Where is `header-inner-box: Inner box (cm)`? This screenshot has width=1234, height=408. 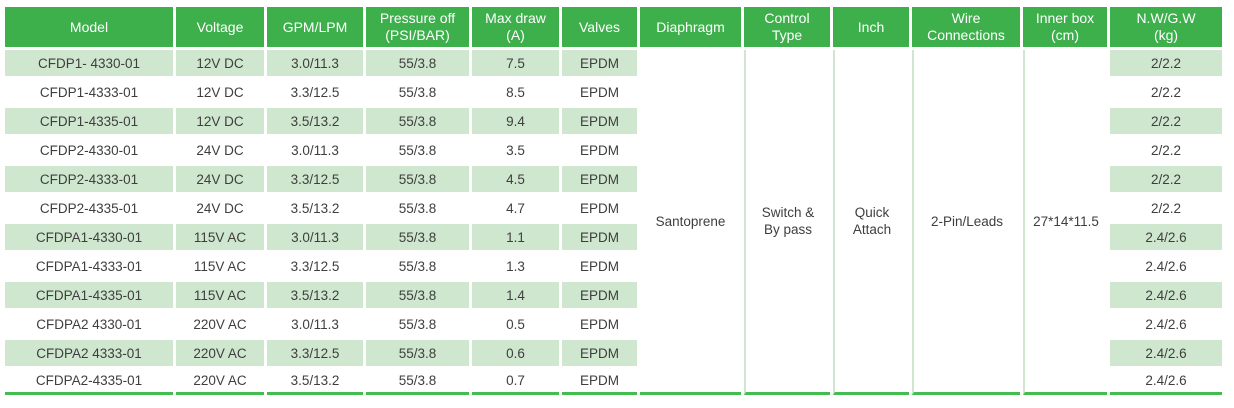
header-inner-box: Inner box (cm) is located at coordinates (1065, 27).